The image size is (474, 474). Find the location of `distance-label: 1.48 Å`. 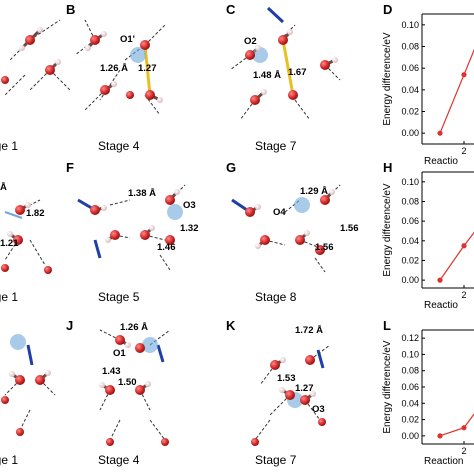

distance-label: 1.48 Å is located at coordinates (267, 75).